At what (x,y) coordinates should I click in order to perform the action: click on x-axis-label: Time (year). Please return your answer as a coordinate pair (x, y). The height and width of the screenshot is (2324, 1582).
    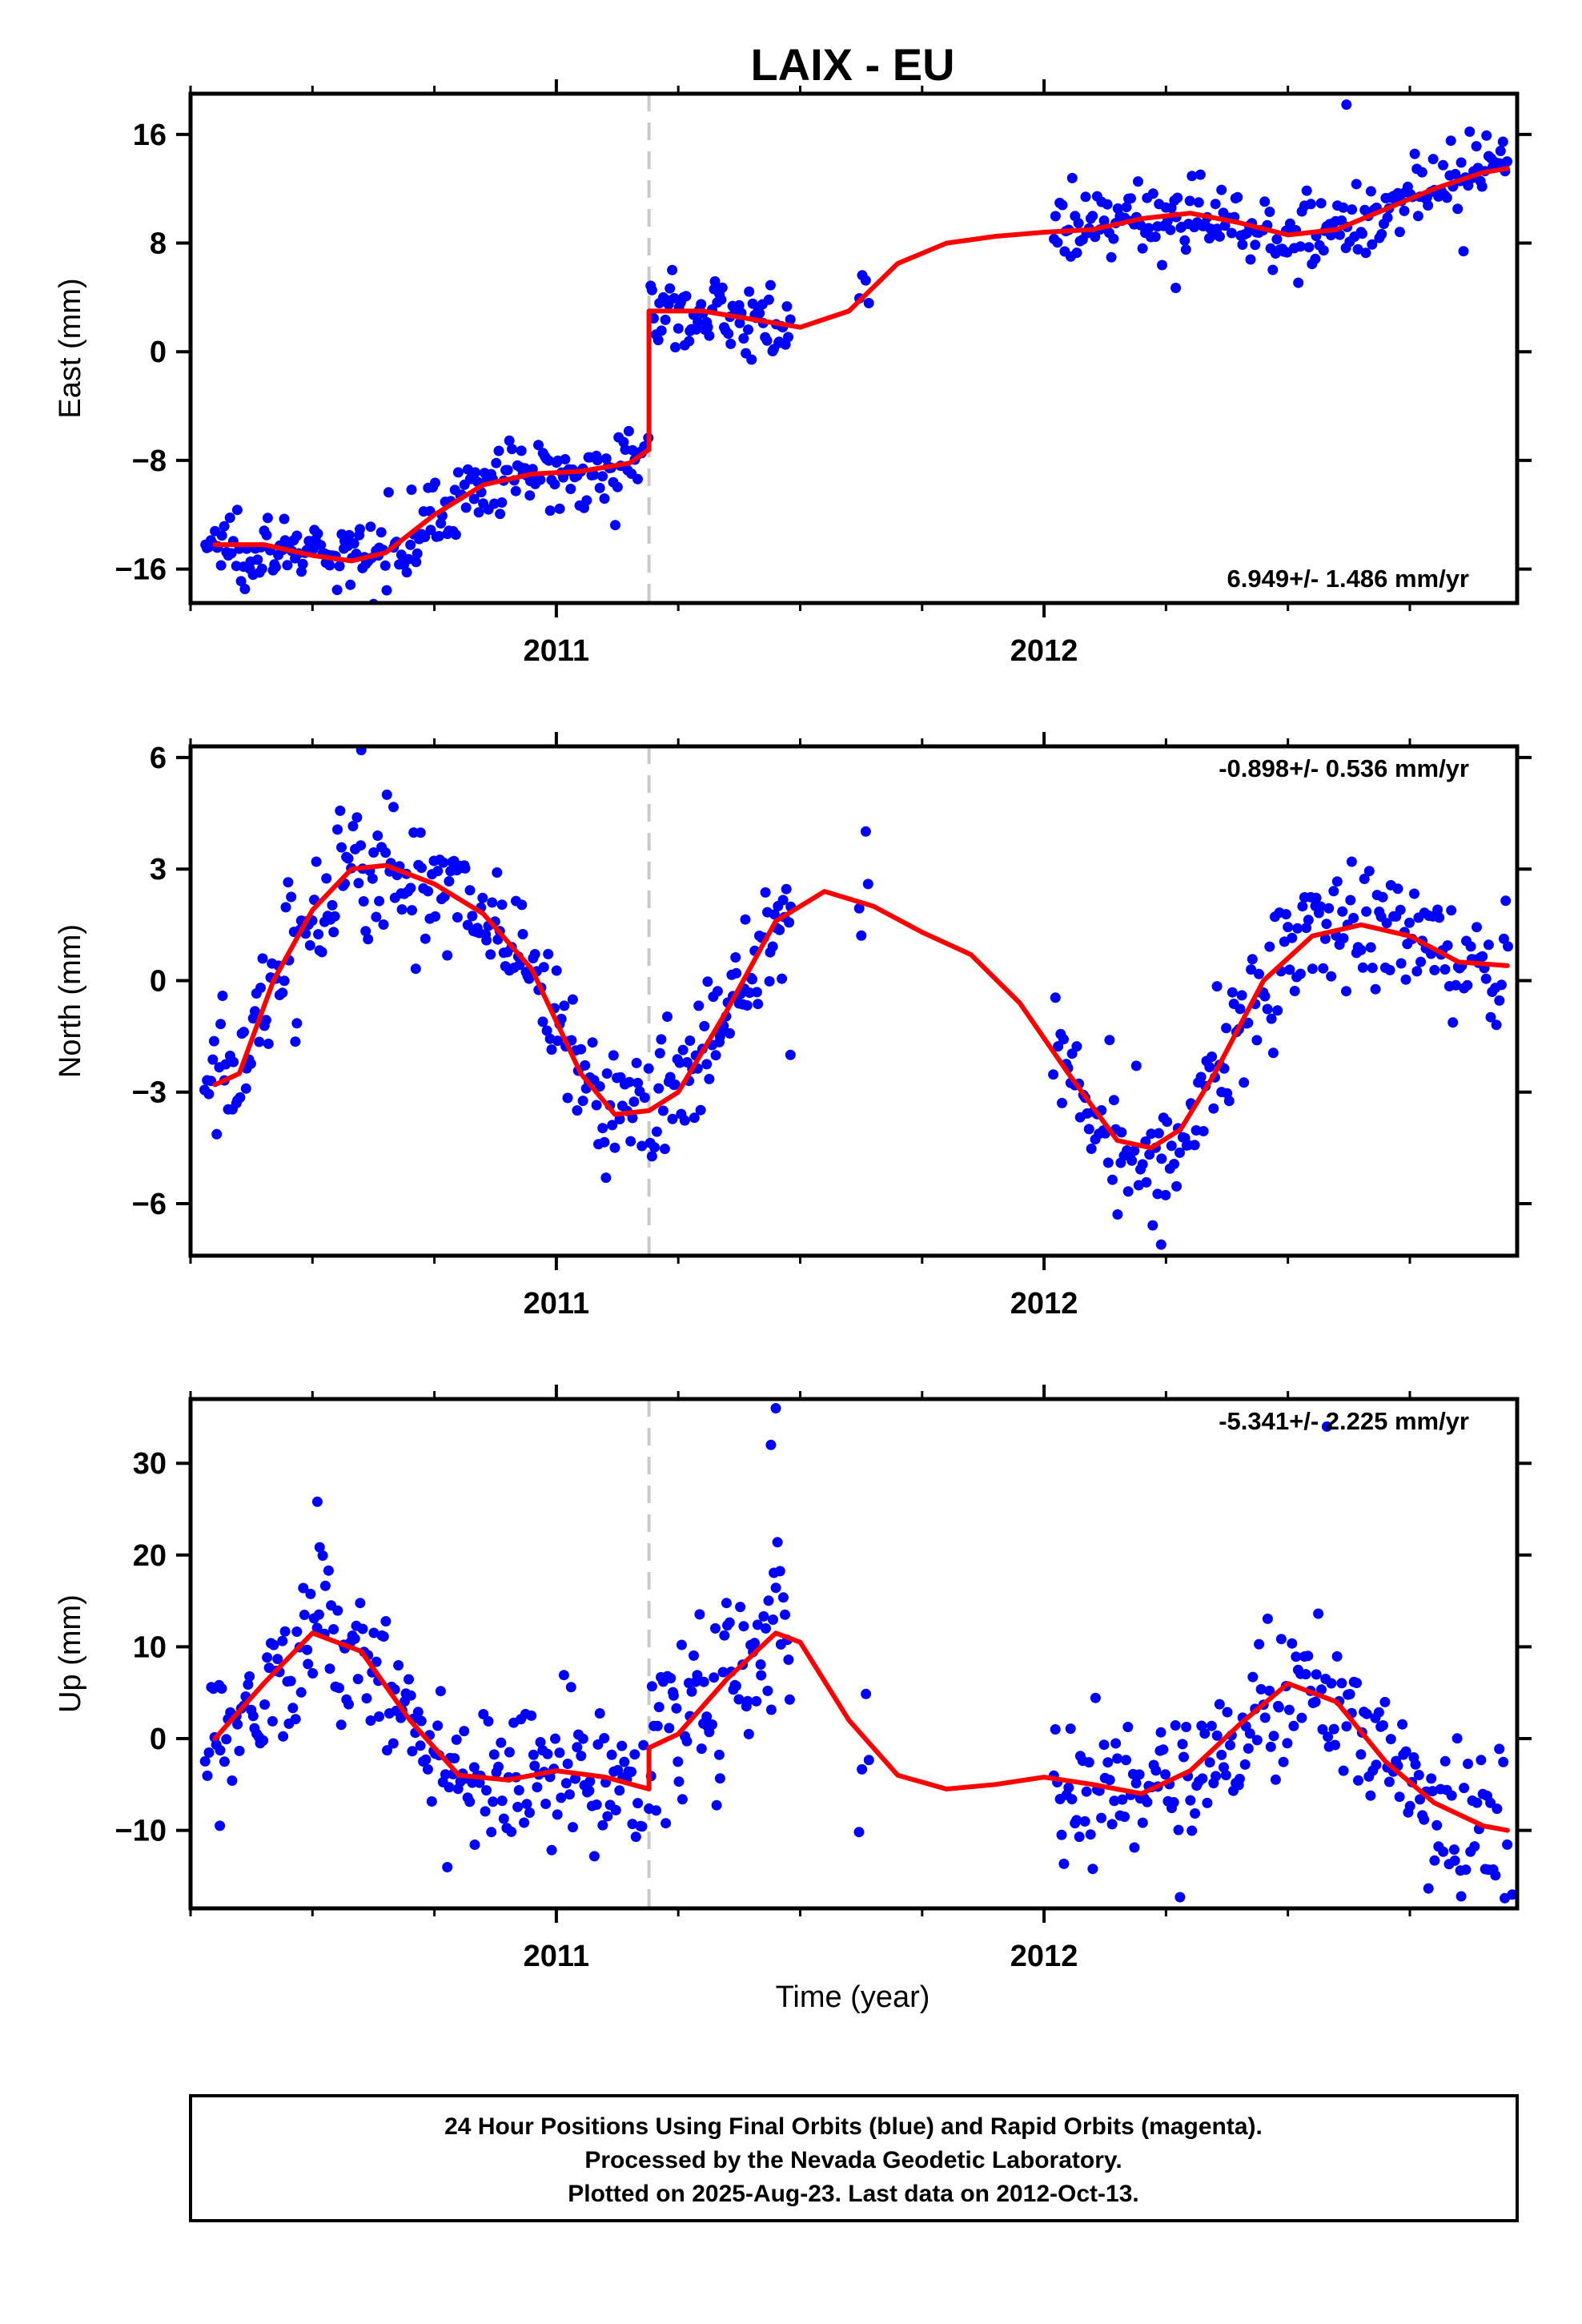
    Looking at the image, I should click on (853, 1997).